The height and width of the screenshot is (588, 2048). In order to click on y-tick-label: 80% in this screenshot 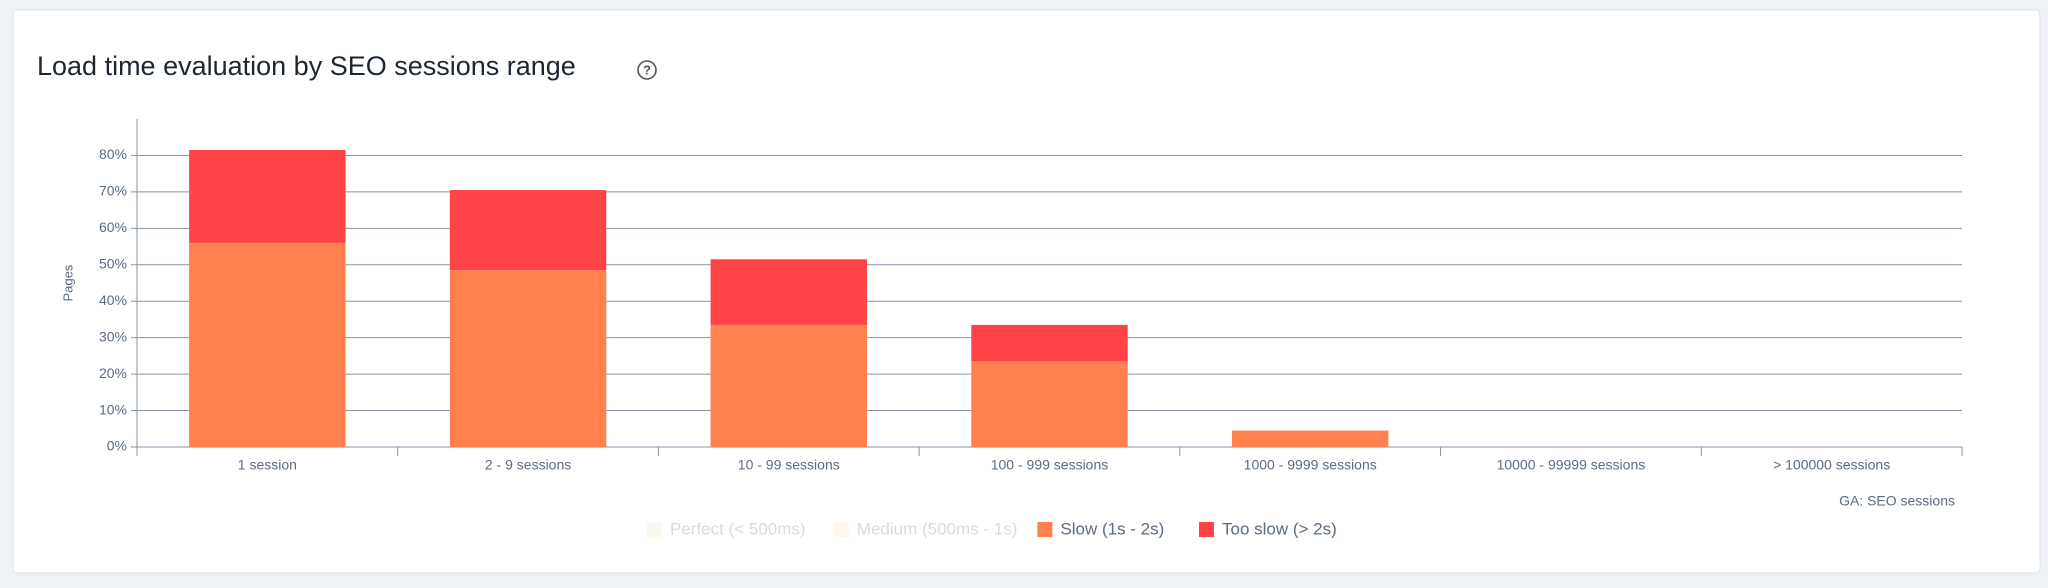, I will do `click(113, 154)`.